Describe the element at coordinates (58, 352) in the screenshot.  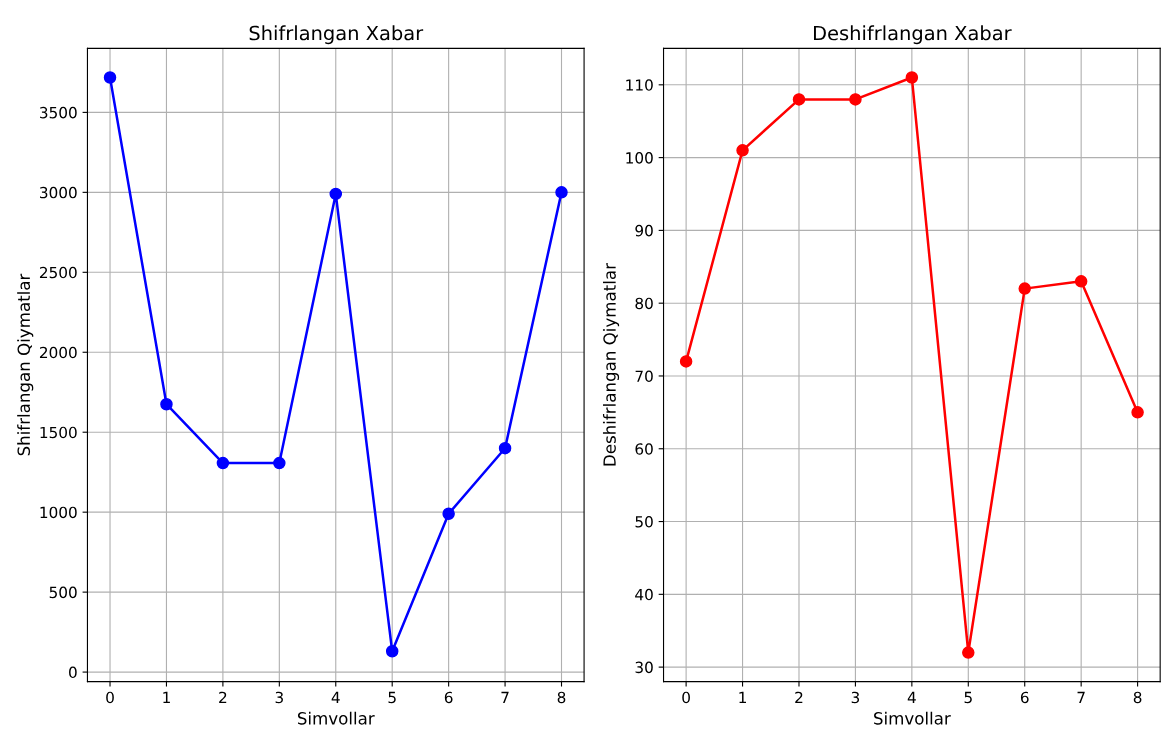
I see `y-tick-label: 2000` at that location.